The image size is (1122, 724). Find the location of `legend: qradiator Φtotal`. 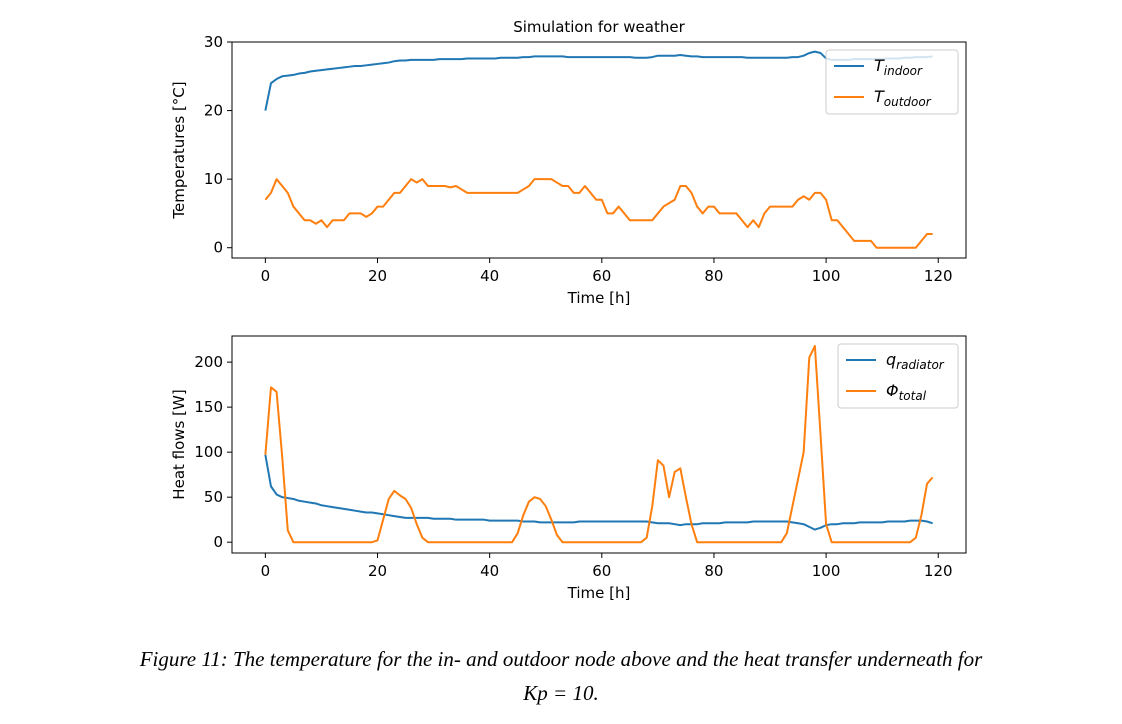

legend: qradiator Φtotal is located at coordinates (898, 376).